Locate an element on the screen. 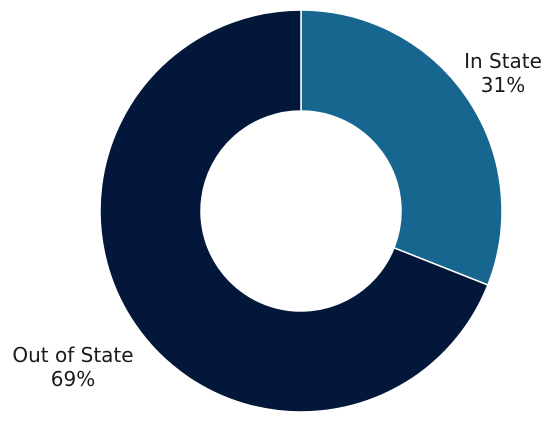 This screenshot has height=424, width=556. slice-label-in-state: In State is located at coordinates (503, 61).